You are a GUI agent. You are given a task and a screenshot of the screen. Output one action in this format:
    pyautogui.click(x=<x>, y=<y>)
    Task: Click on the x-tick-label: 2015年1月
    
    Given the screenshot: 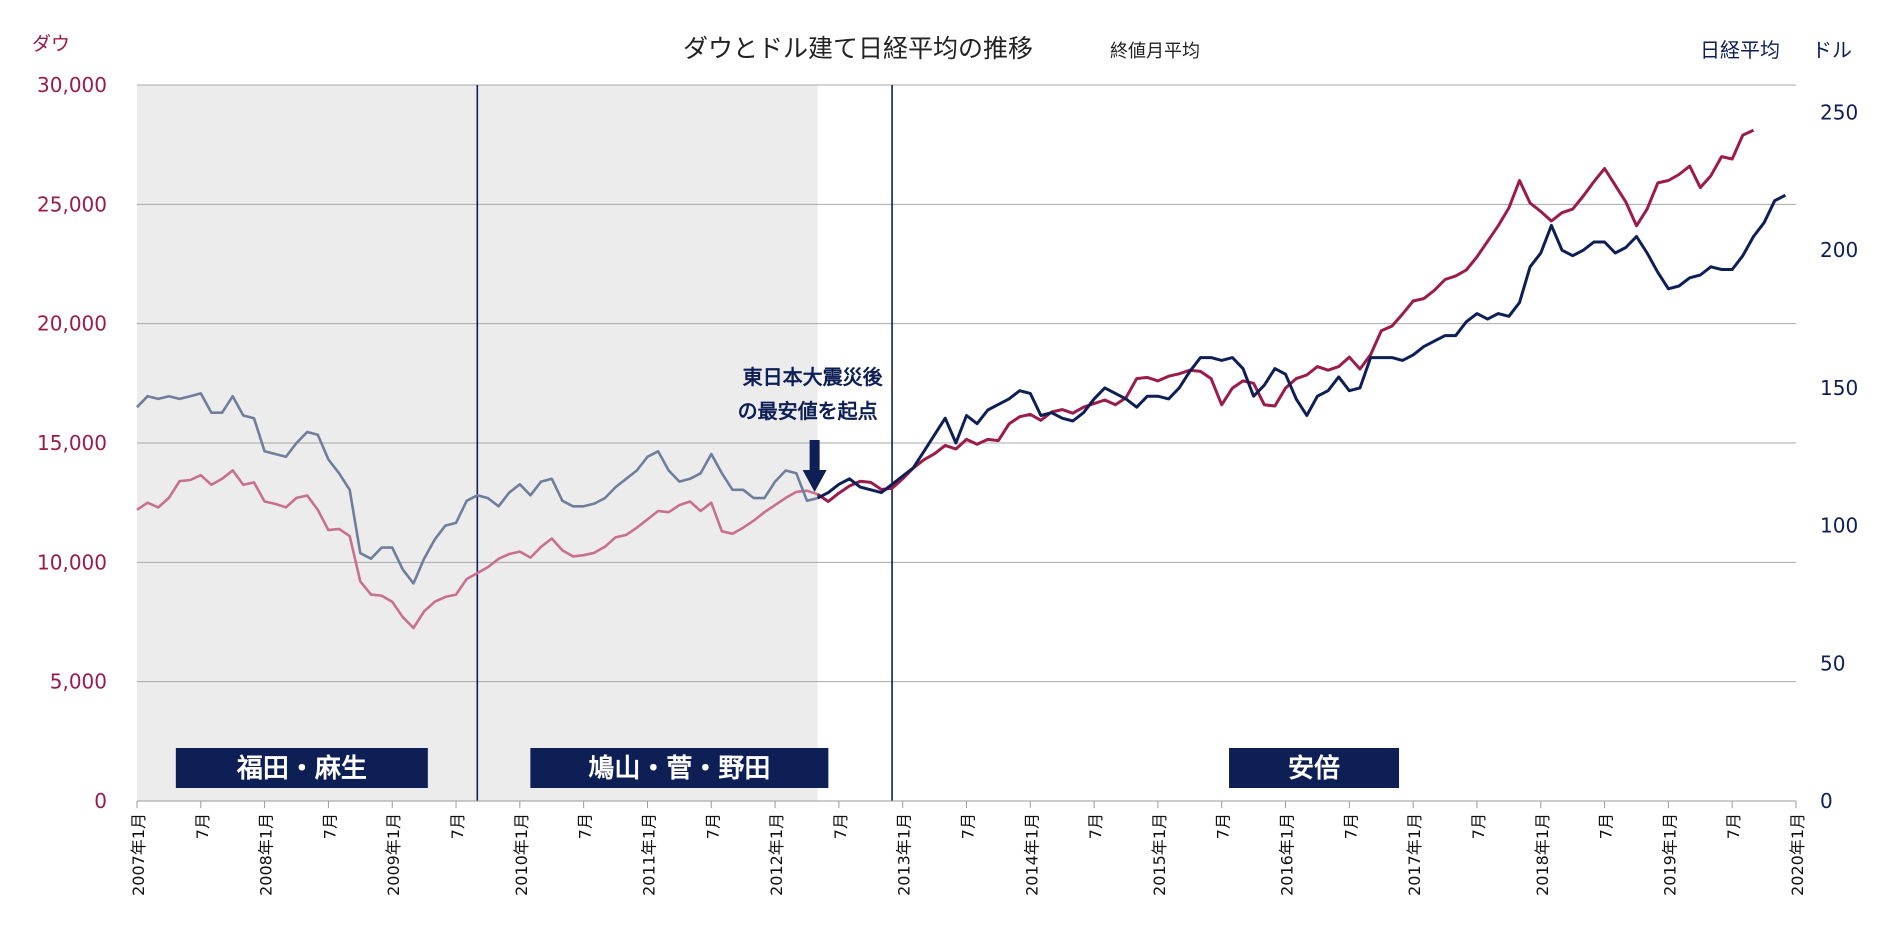 What is the action you would take?
    pyautogui.click(x=1159, y=854)
    